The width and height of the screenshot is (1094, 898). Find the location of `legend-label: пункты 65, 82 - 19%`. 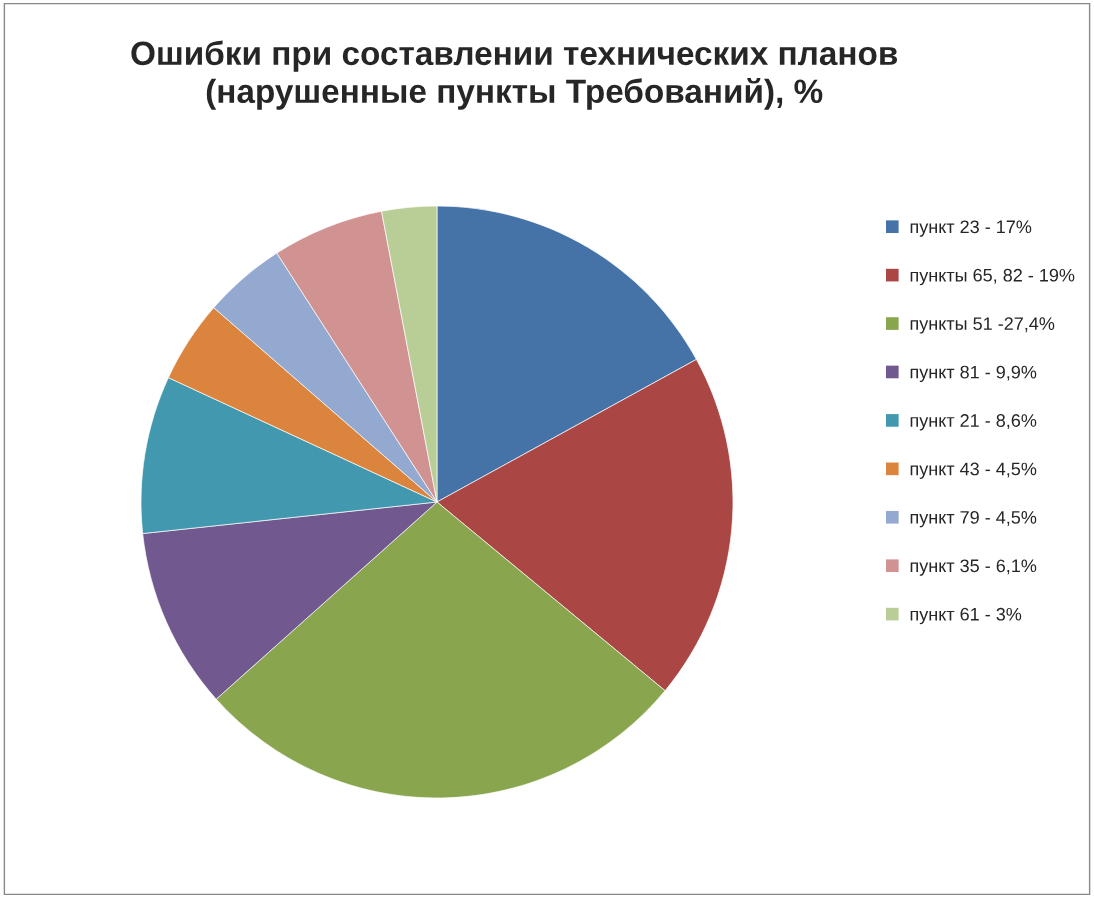

legend-label: пункты 65, 82 - 19% is located at coordinates (992, 277).